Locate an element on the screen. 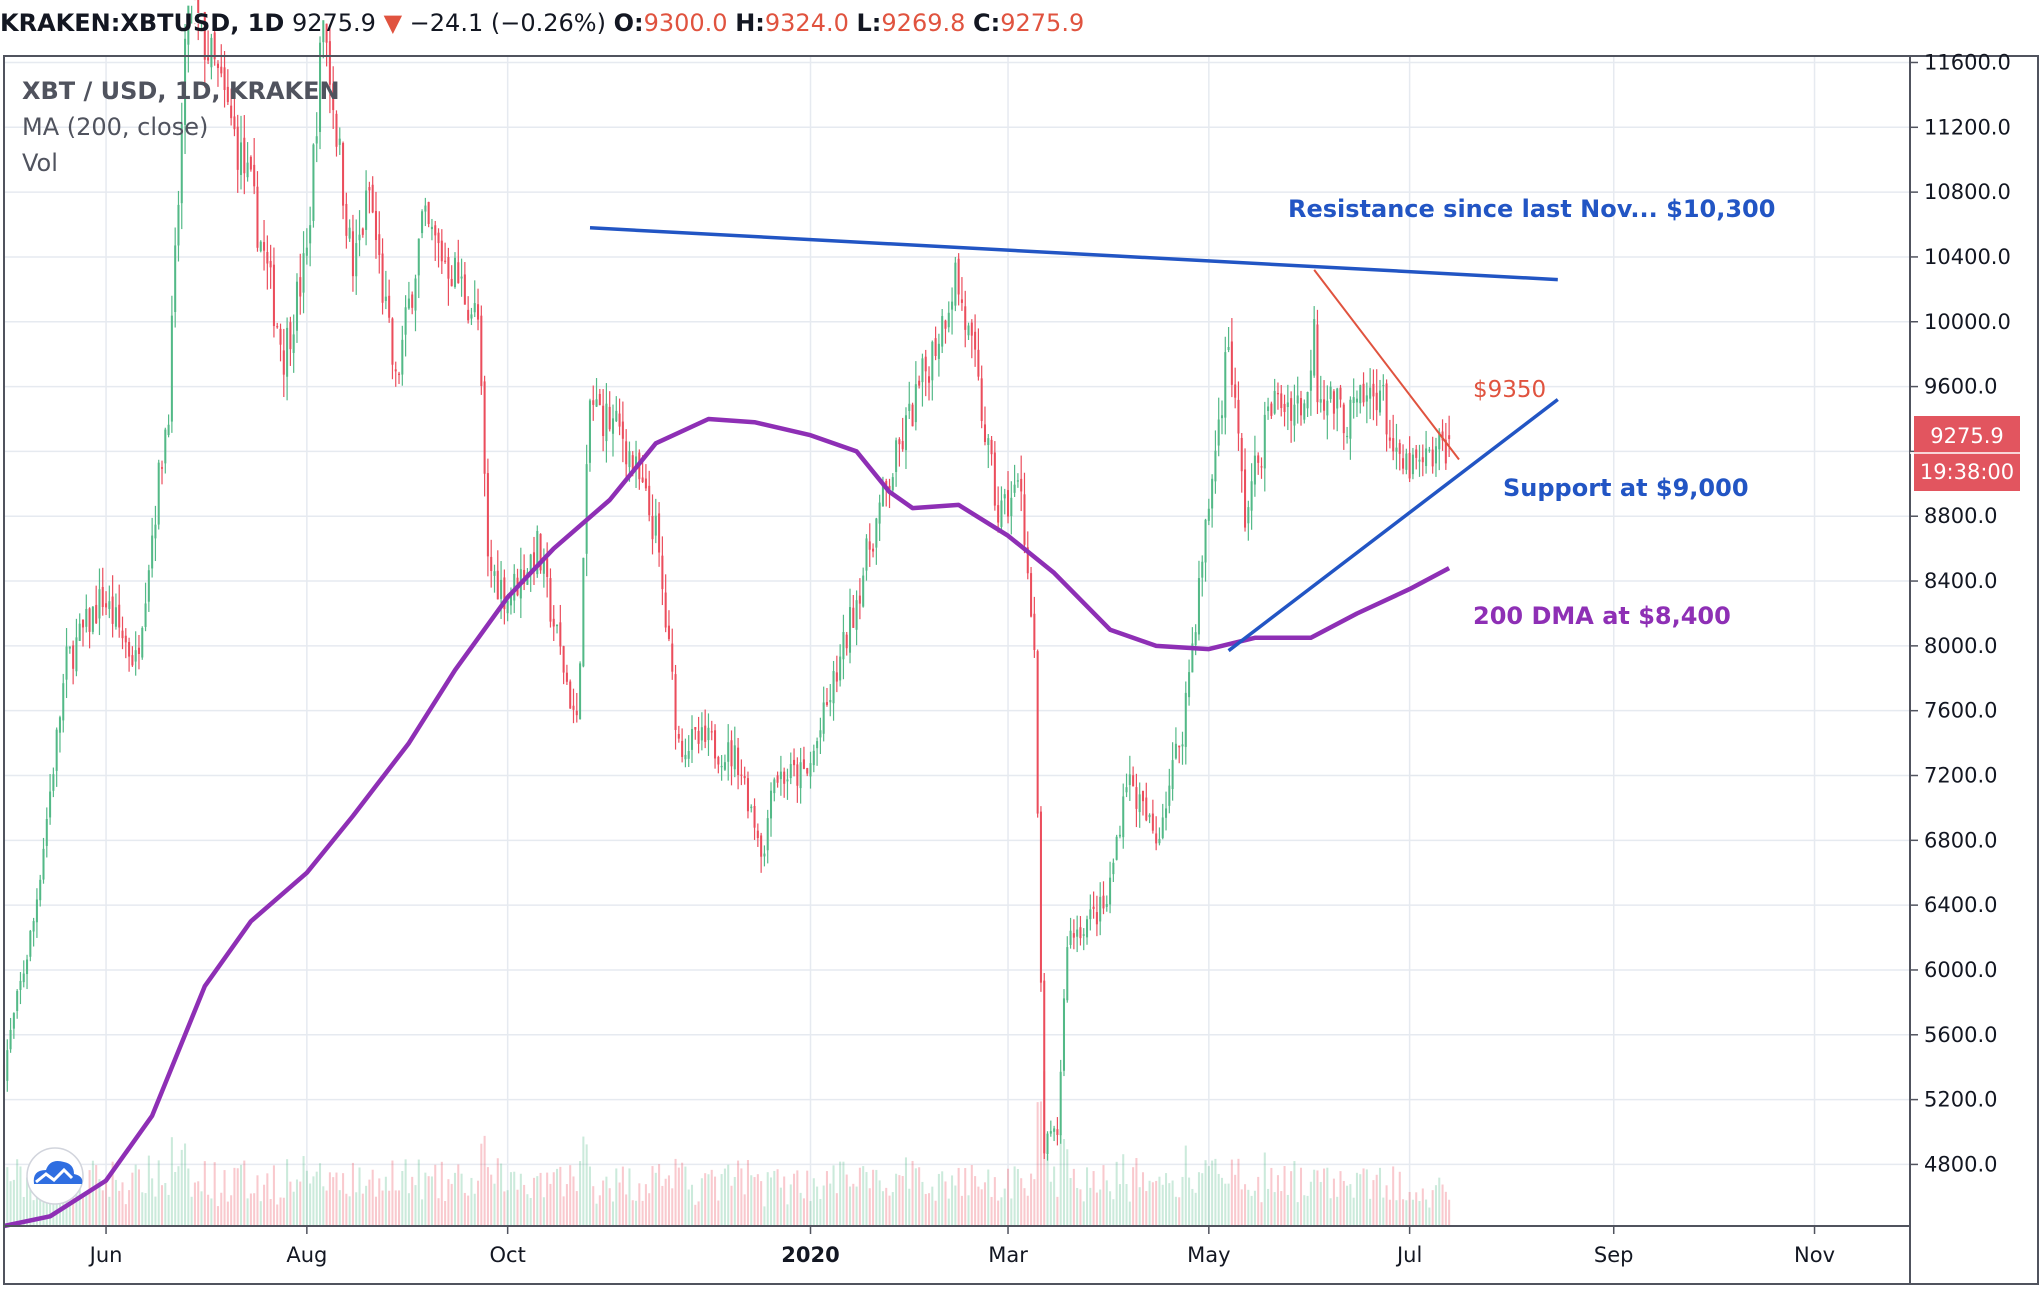 The height and width of the screenshot is (1300, 2044). close-label: C: is located at coordinates (987, 23).